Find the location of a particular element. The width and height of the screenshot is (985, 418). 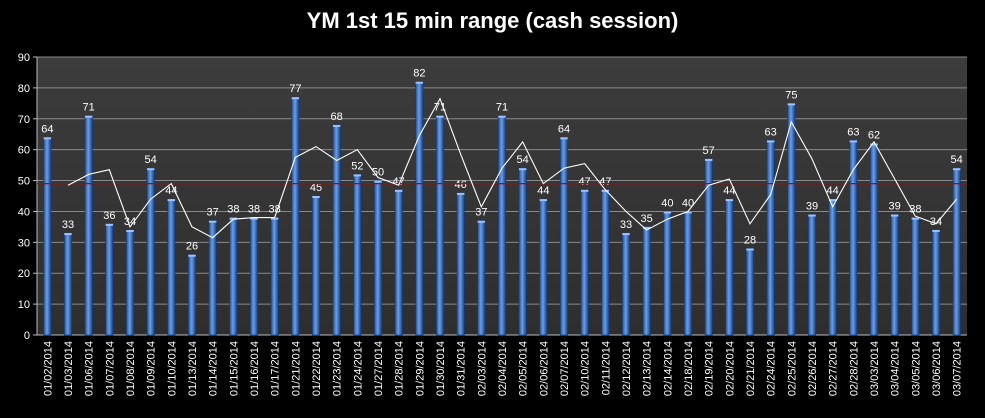

x-tick-label: 01/21/2014 is located at coordinates (296, 368).